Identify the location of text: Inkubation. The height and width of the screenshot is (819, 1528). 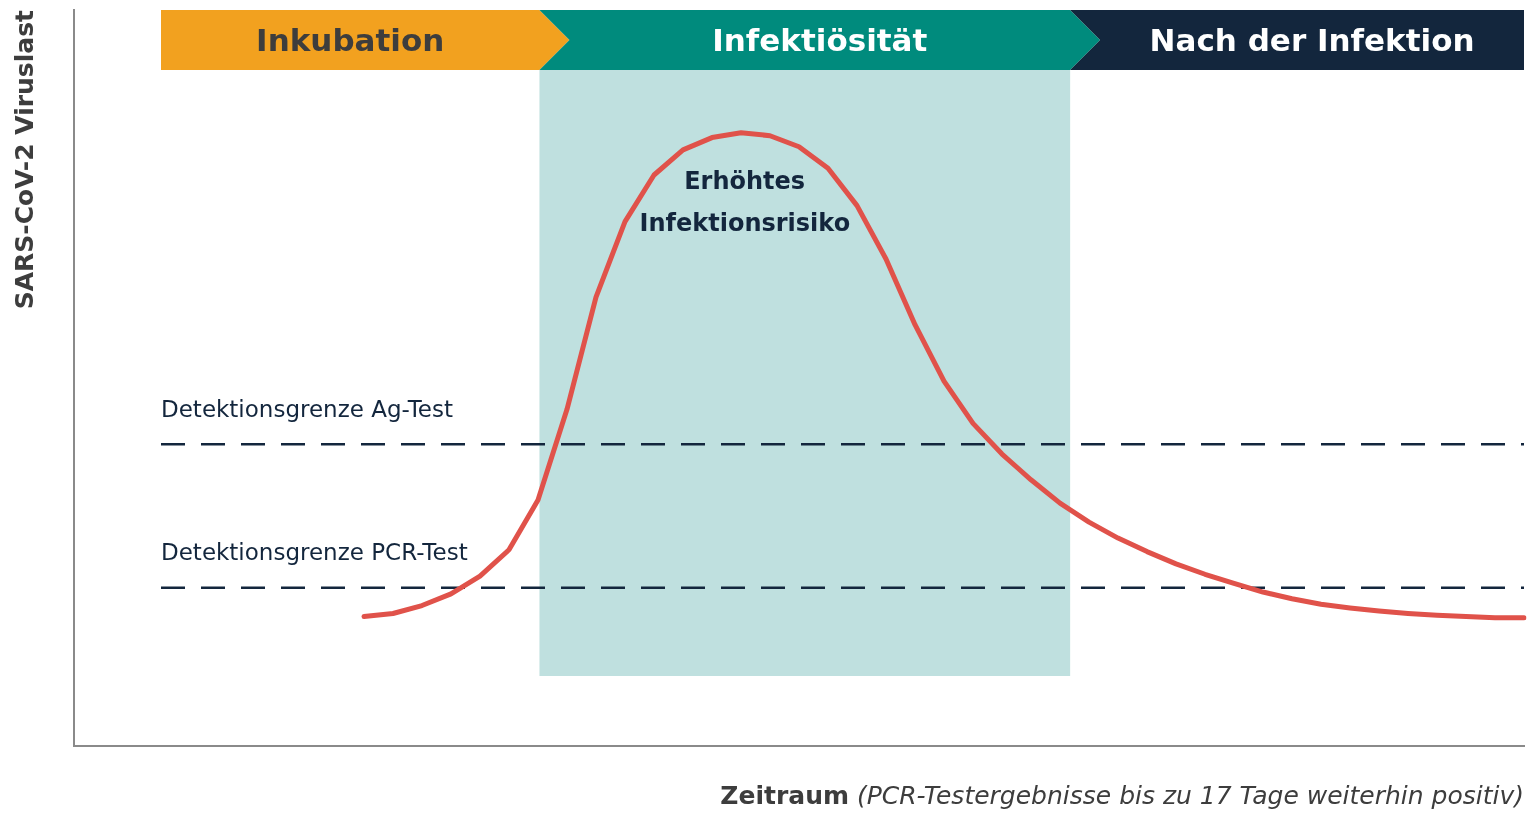
(365, 40).